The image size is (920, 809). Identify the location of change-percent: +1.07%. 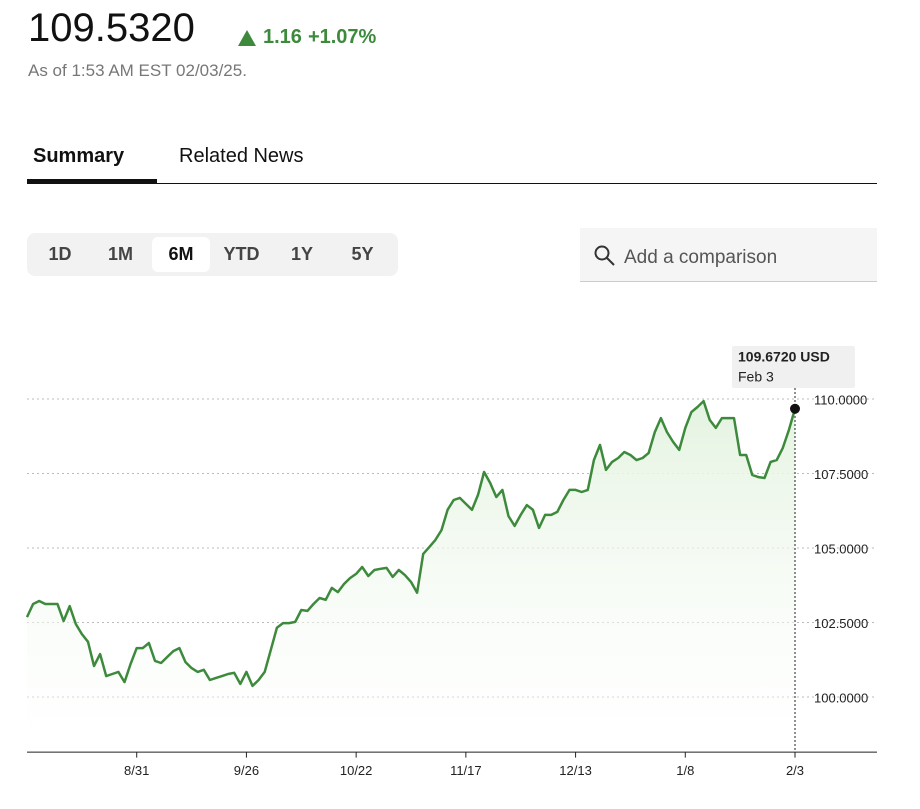
(342, 37).